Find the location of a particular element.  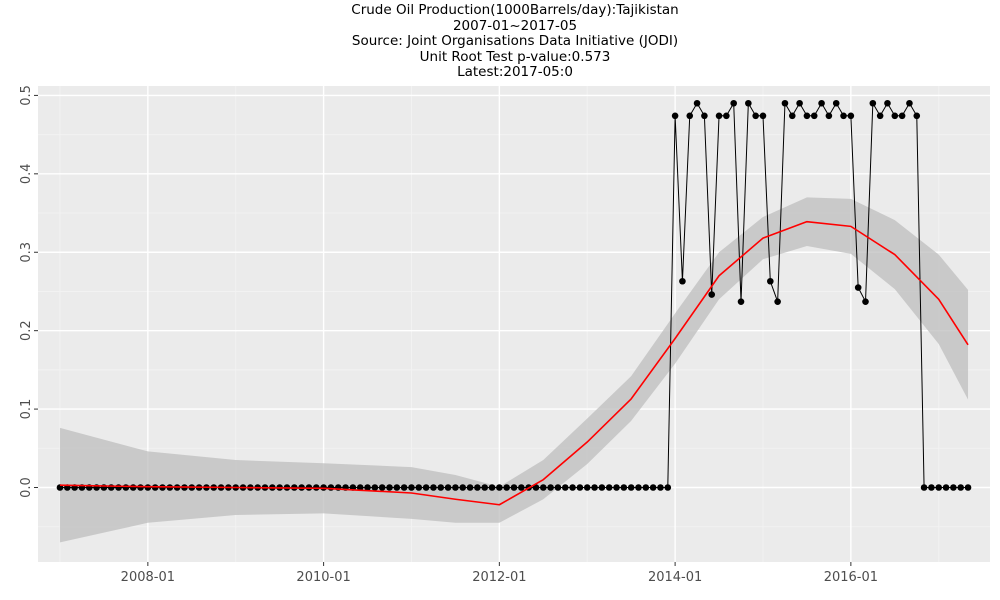

chart-subtitle-date-range: 2007-01~2017-05 is located at coordinates (515, 25).